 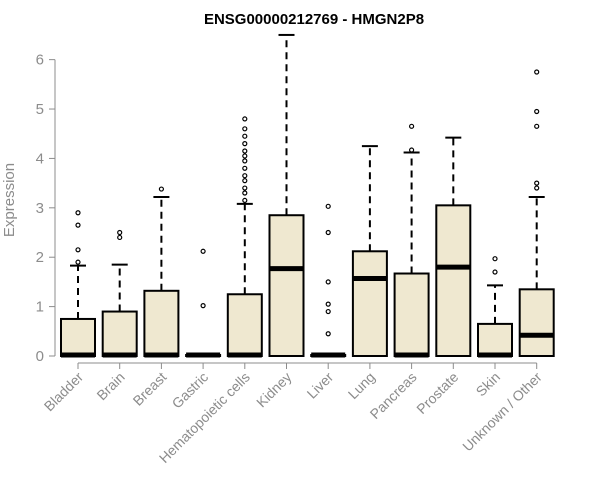 What do you see at coordinates (40, 356) in the screenshot?
I see `y-tick-label: 0` at bounding box center [40, 356].